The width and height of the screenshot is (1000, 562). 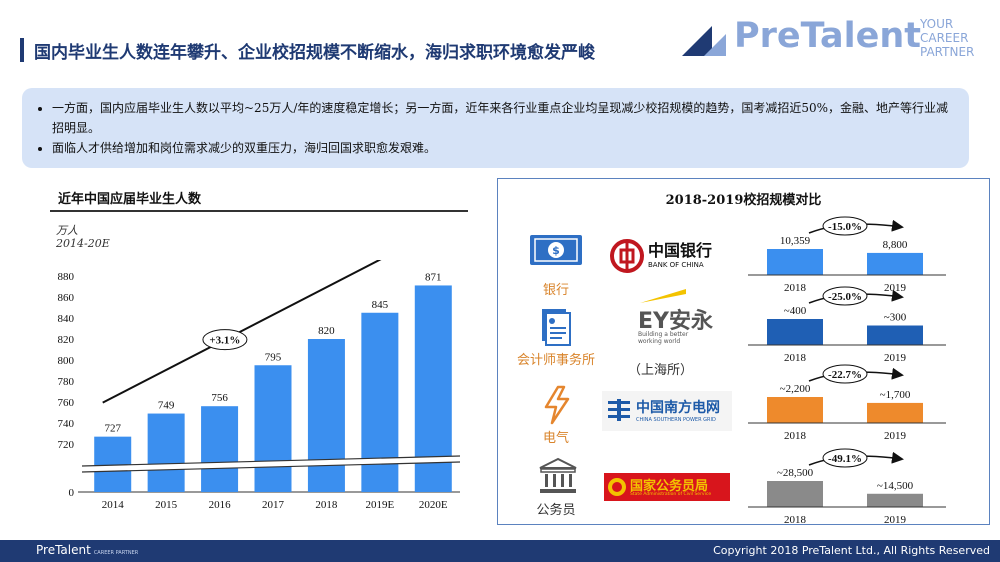 I want to click on civil-service-logo-text: 国家公务员局, so click(x=669, y=486).